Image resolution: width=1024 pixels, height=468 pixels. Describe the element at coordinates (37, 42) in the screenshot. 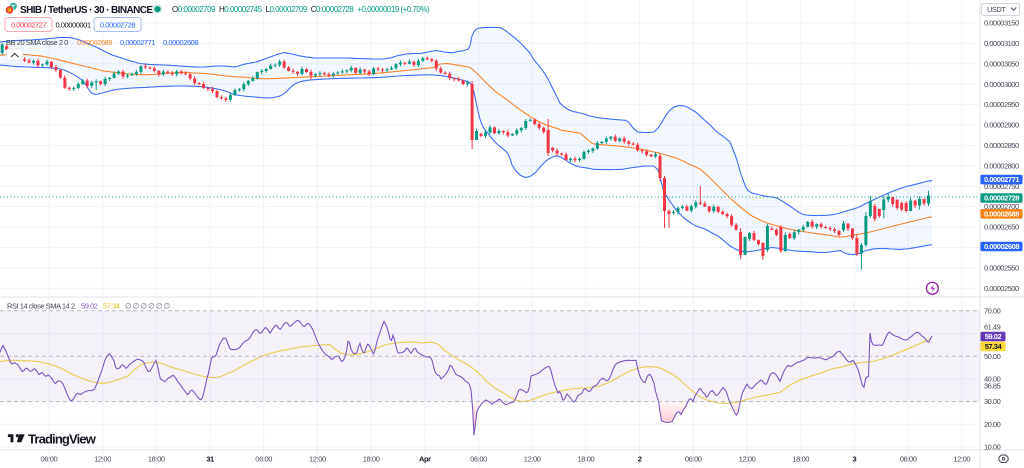

I see `svg-text: BB 20 SMA close 2 0` at that location.